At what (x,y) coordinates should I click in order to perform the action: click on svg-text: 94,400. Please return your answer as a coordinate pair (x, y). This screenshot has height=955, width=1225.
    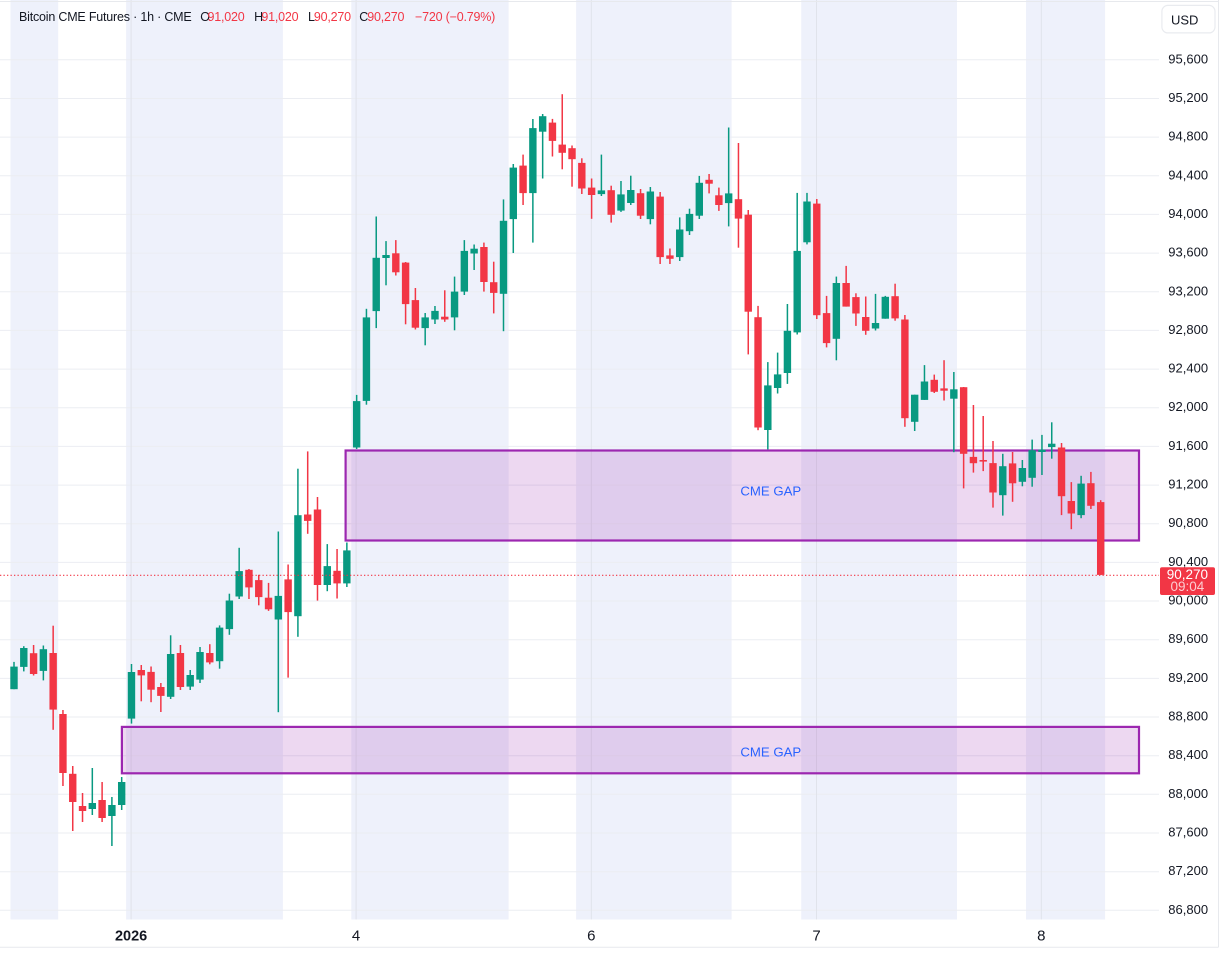
    Looking at the image, I should click on (1188, 174).